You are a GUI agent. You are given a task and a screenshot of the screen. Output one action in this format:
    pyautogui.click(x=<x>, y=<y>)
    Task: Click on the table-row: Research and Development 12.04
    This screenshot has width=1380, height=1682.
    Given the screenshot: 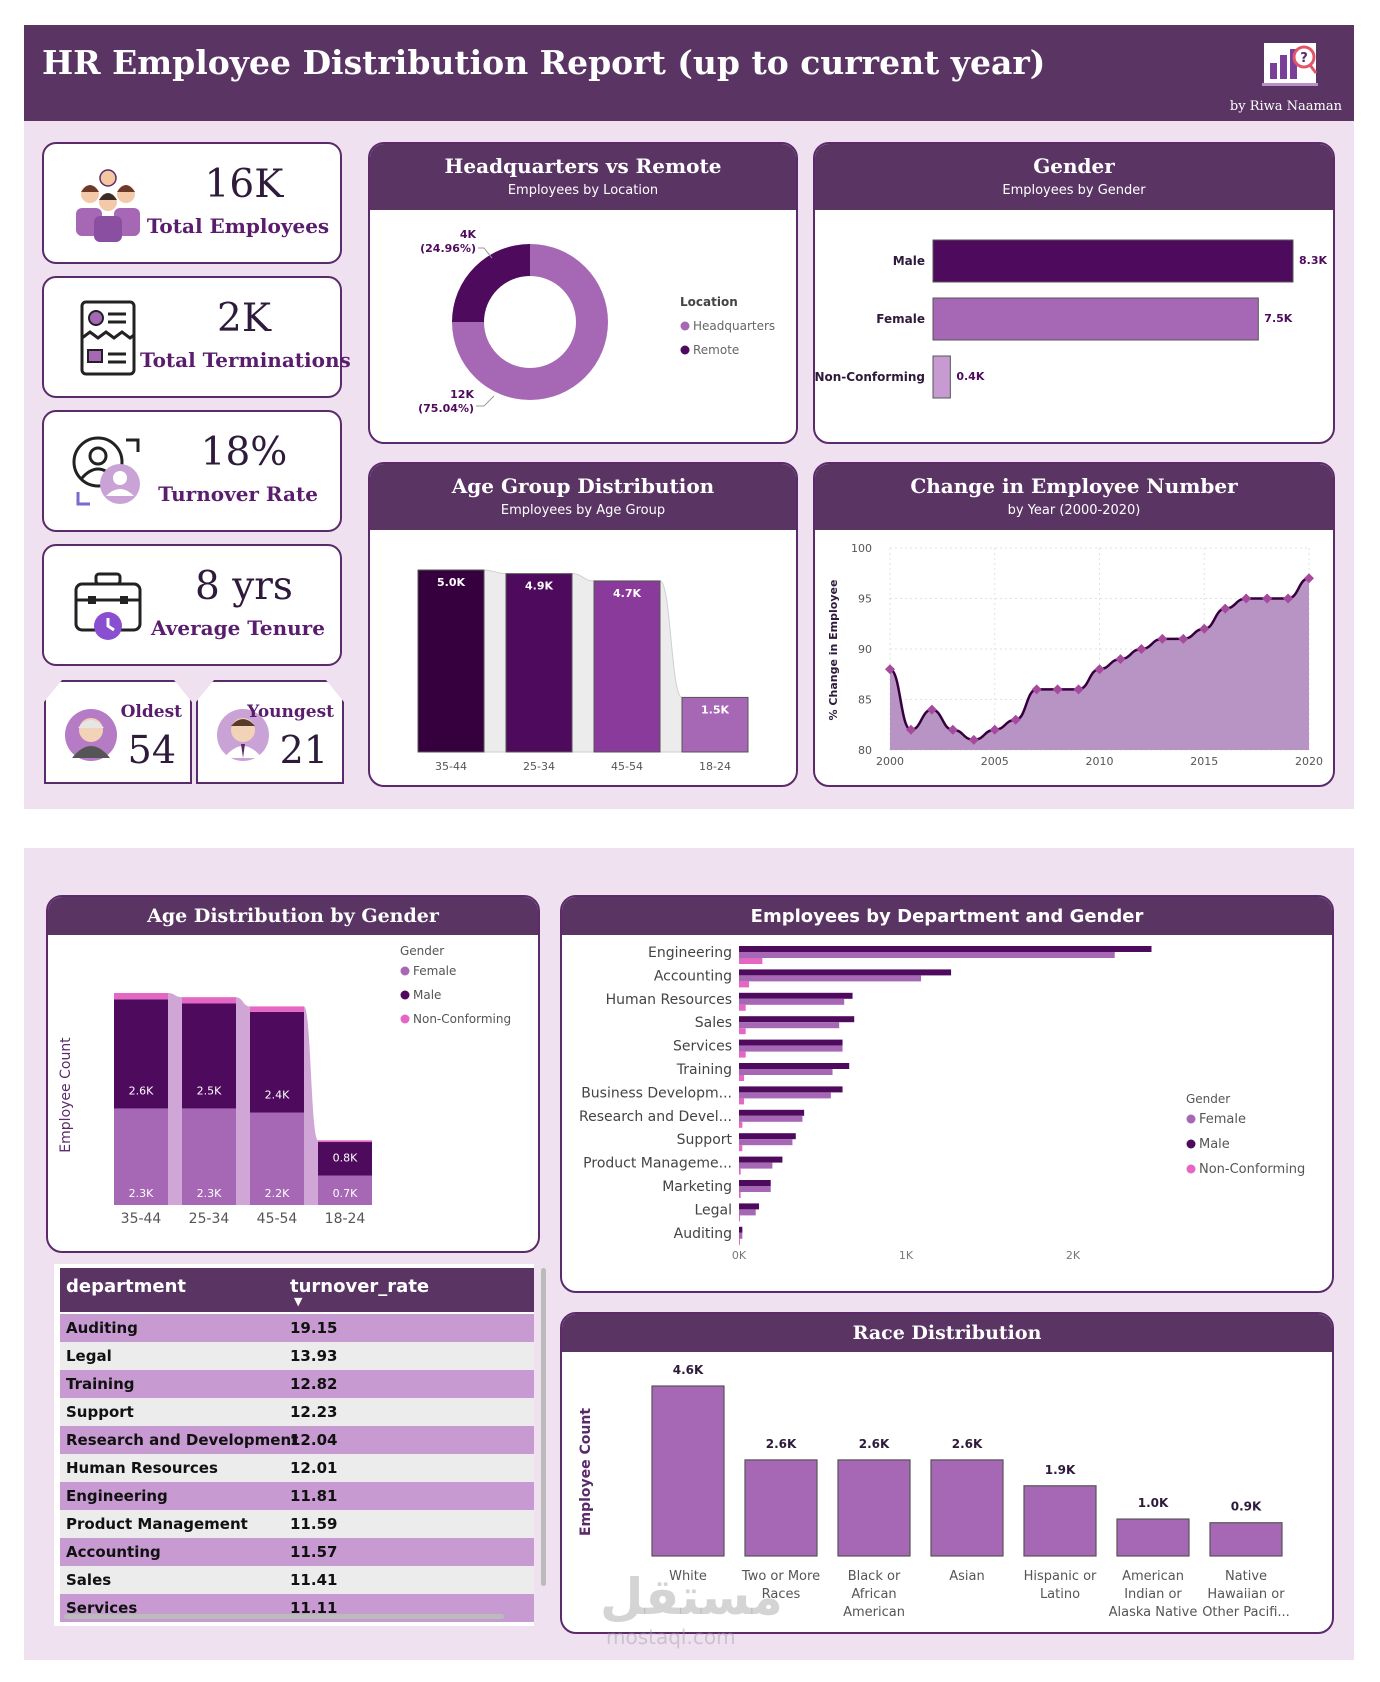 What is the action you would take?
    pyautogui.click(x=297, y=1440)
    